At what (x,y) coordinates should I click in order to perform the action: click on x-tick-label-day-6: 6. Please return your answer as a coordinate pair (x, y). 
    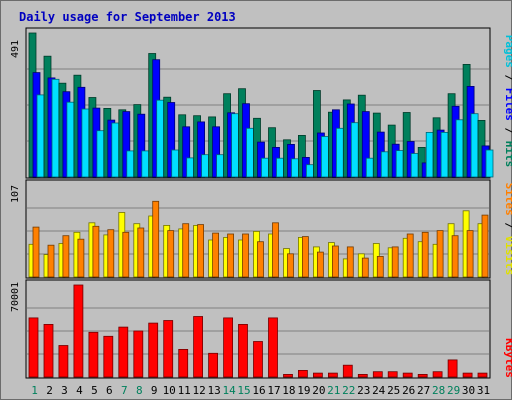
    Looking at the image, I should click on (109, 390).